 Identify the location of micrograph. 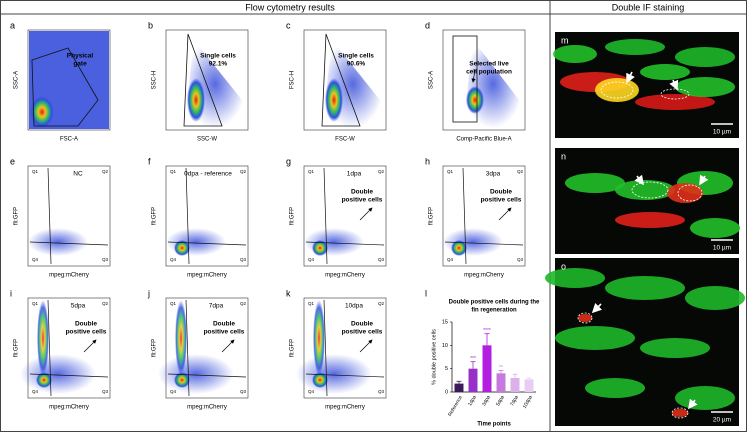
(647, 201).